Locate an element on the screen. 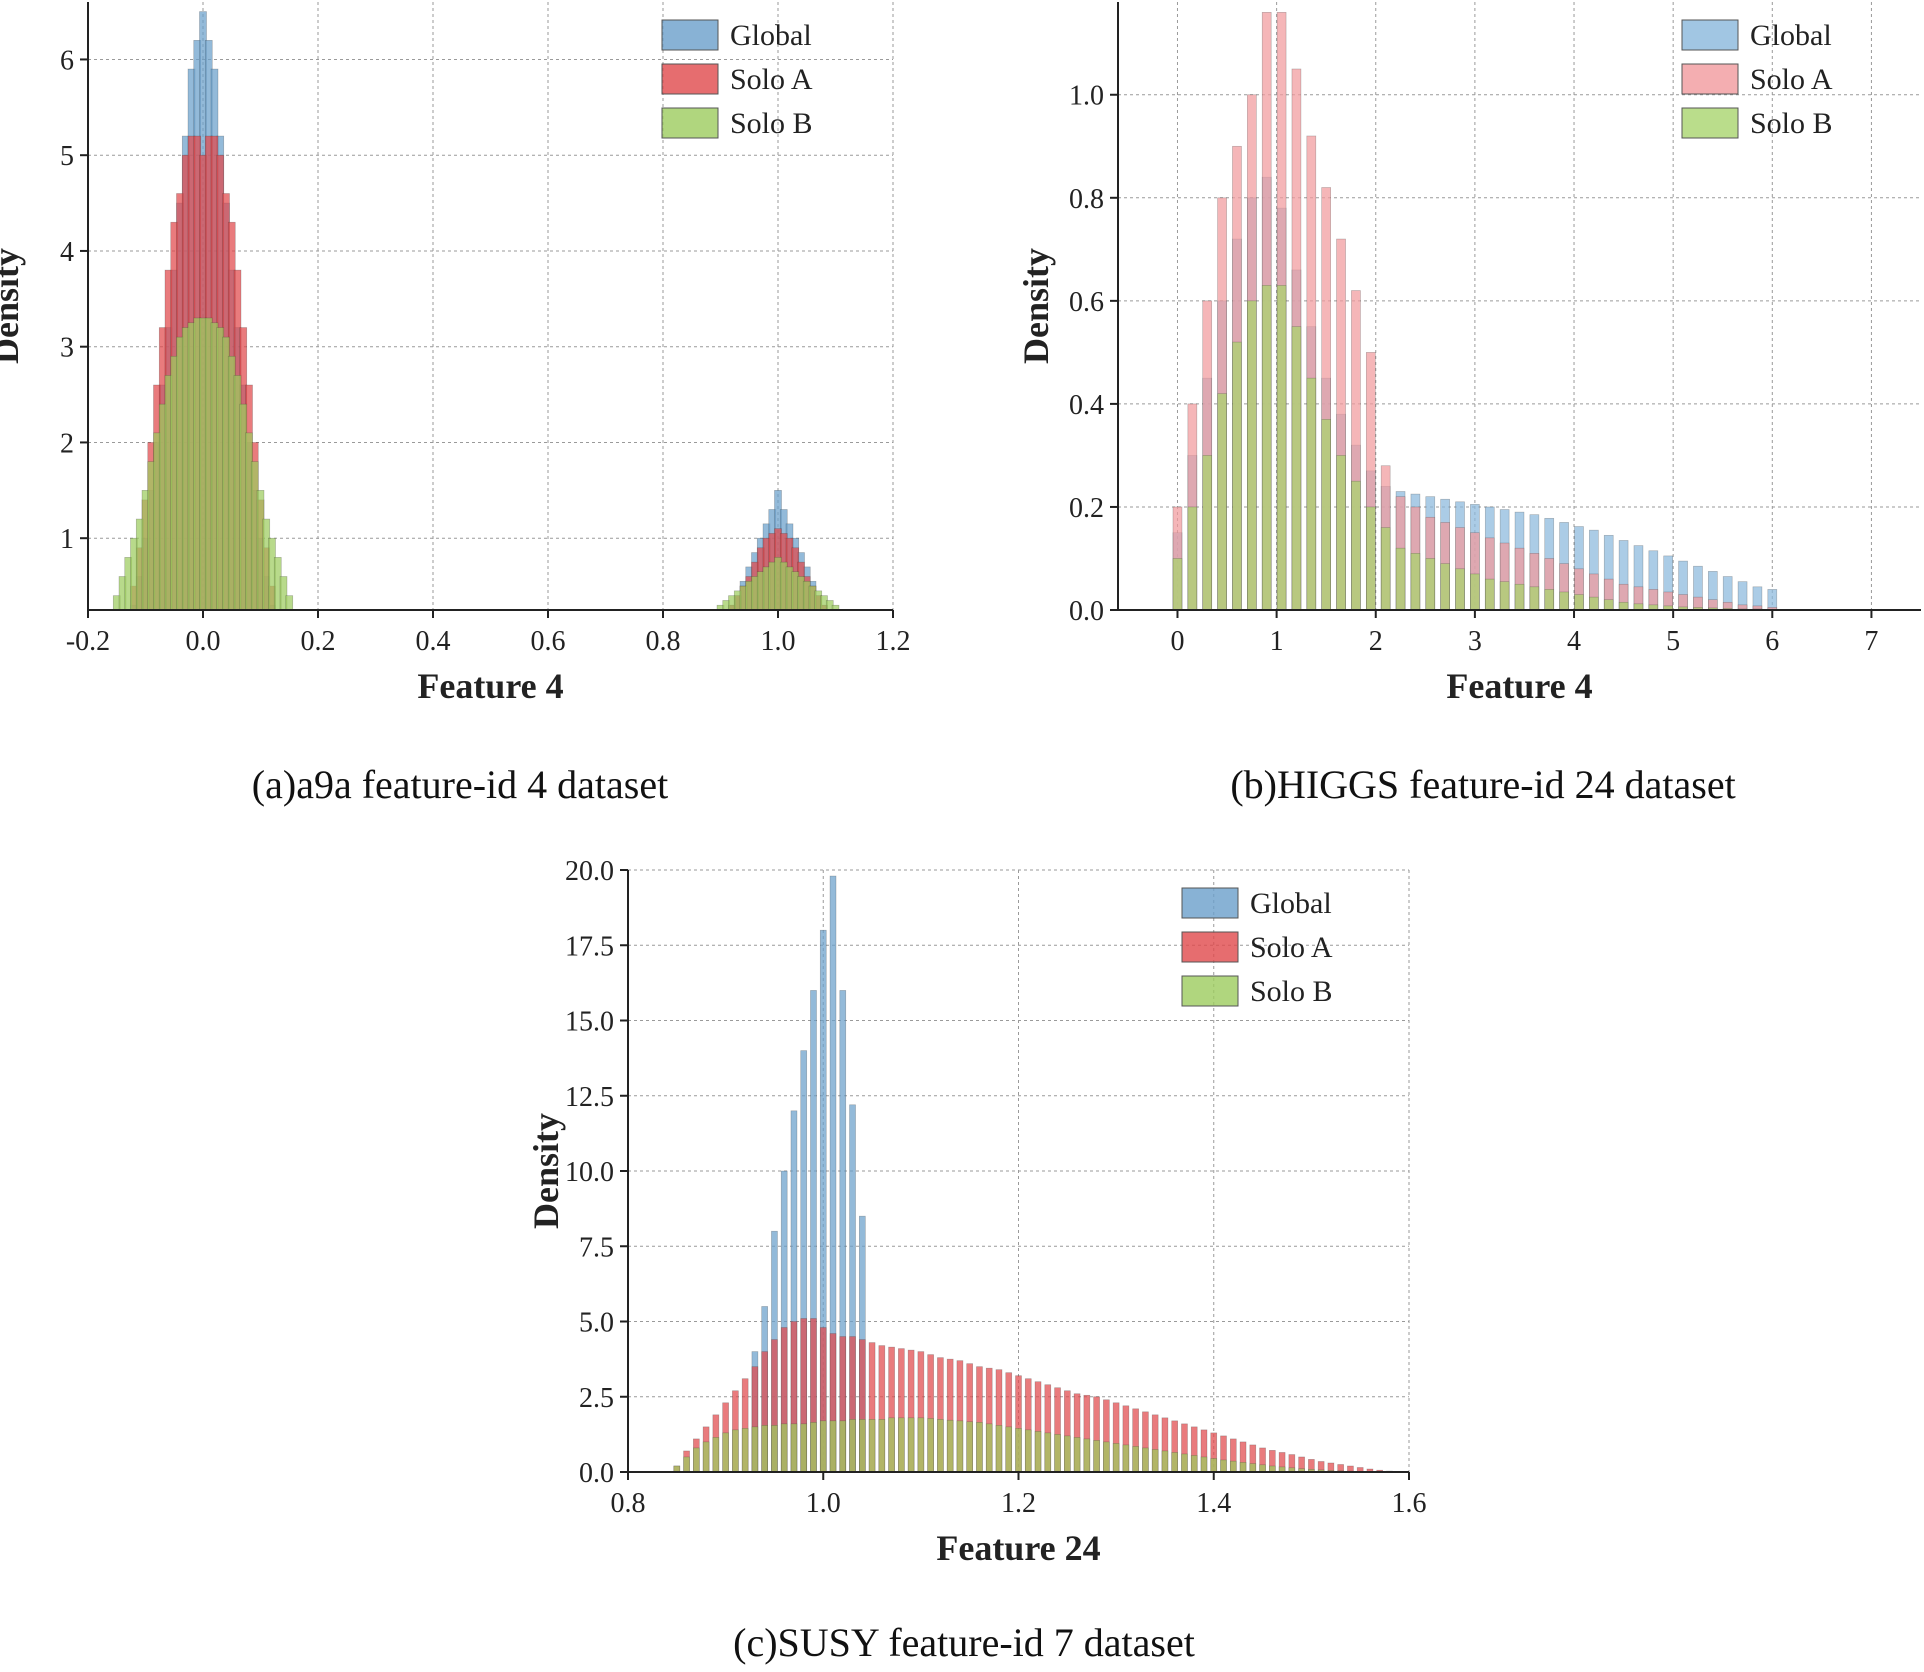  x-tick-label: -0.2 is located at coordinates (88, 641).